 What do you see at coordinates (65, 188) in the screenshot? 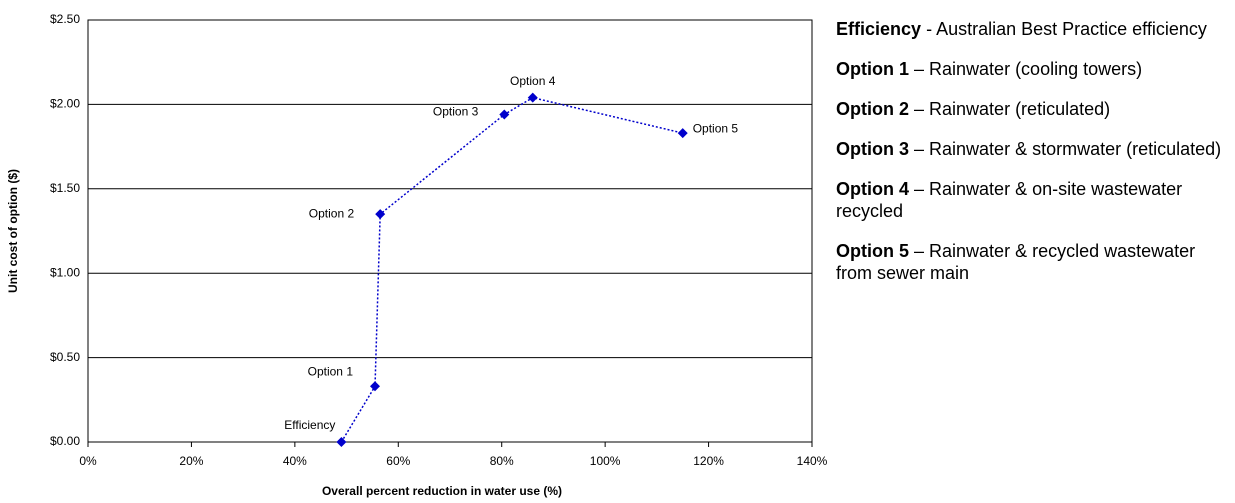
I see `y-tick-label: $1.50` at bounding box center [65, 188].